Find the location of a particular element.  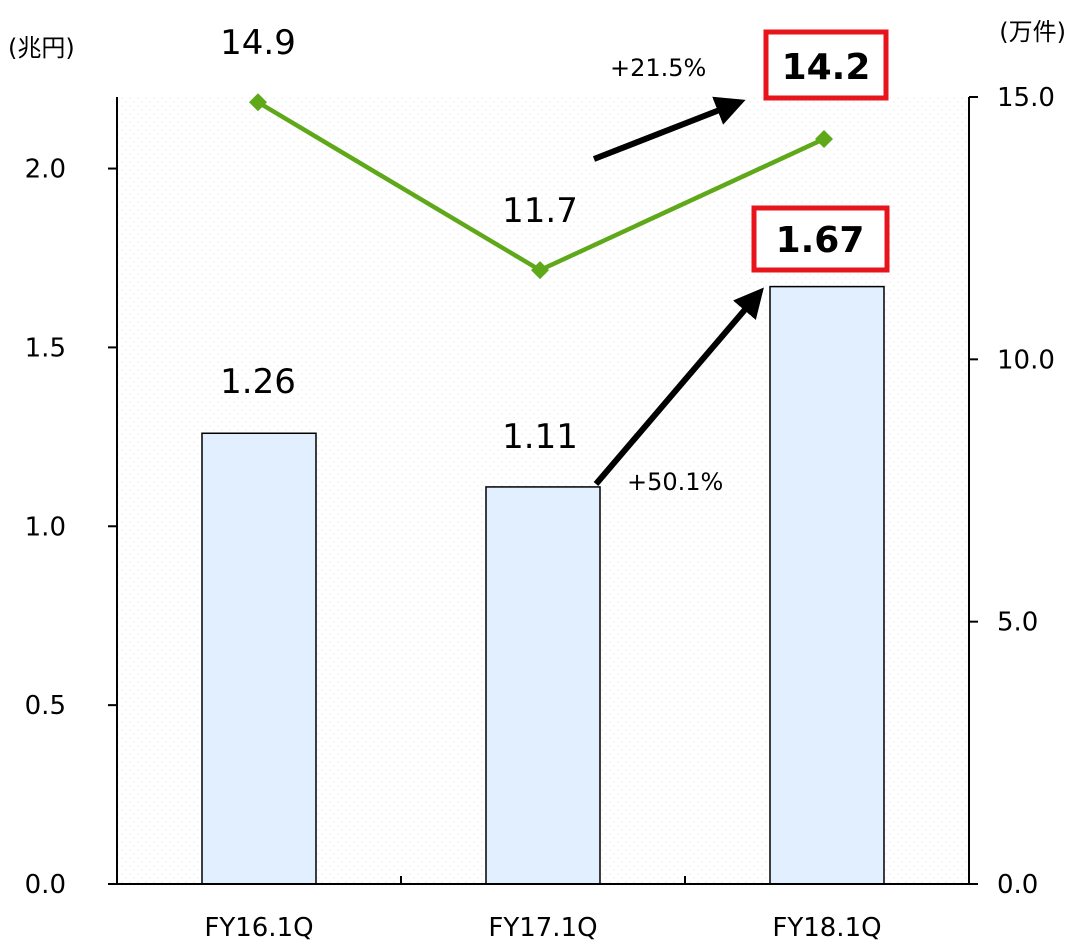

line-growth-label: +21.5% is located at coordinates (658, 68).